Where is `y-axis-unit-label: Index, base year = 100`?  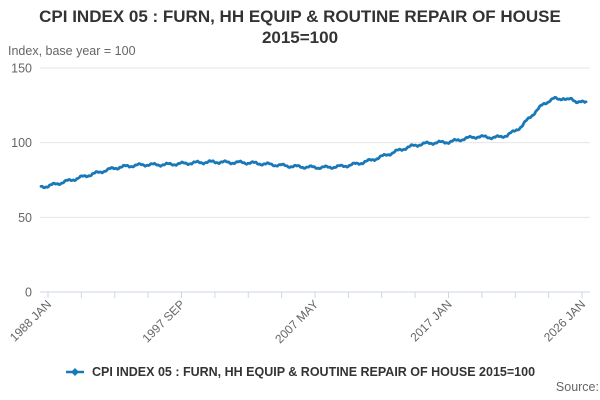
y-axis-unit-label: Index, base year = 100 is located at coordinates (72, 51).